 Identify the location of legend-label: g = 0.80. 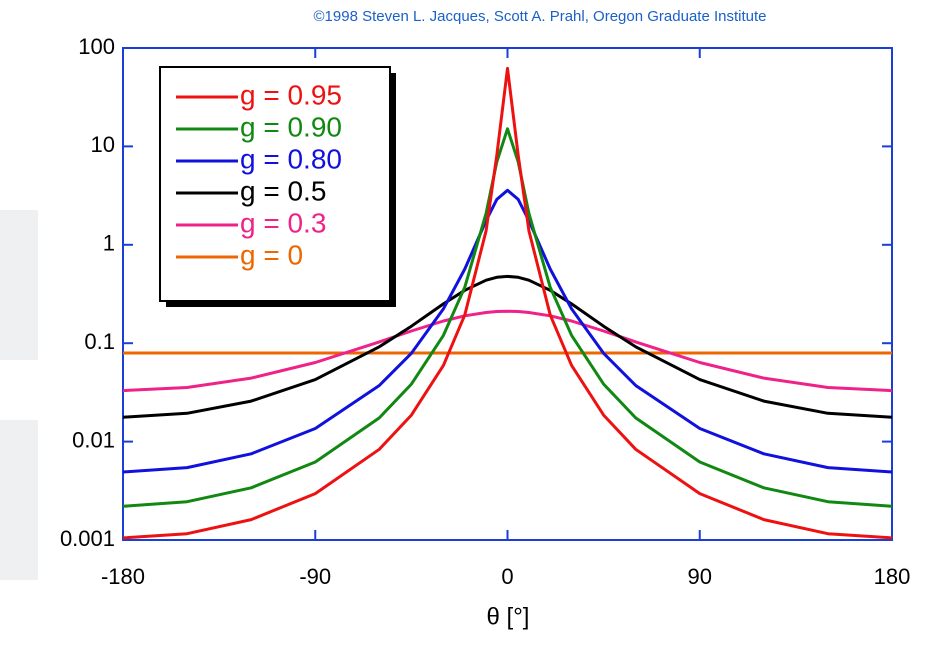
(291, 158).